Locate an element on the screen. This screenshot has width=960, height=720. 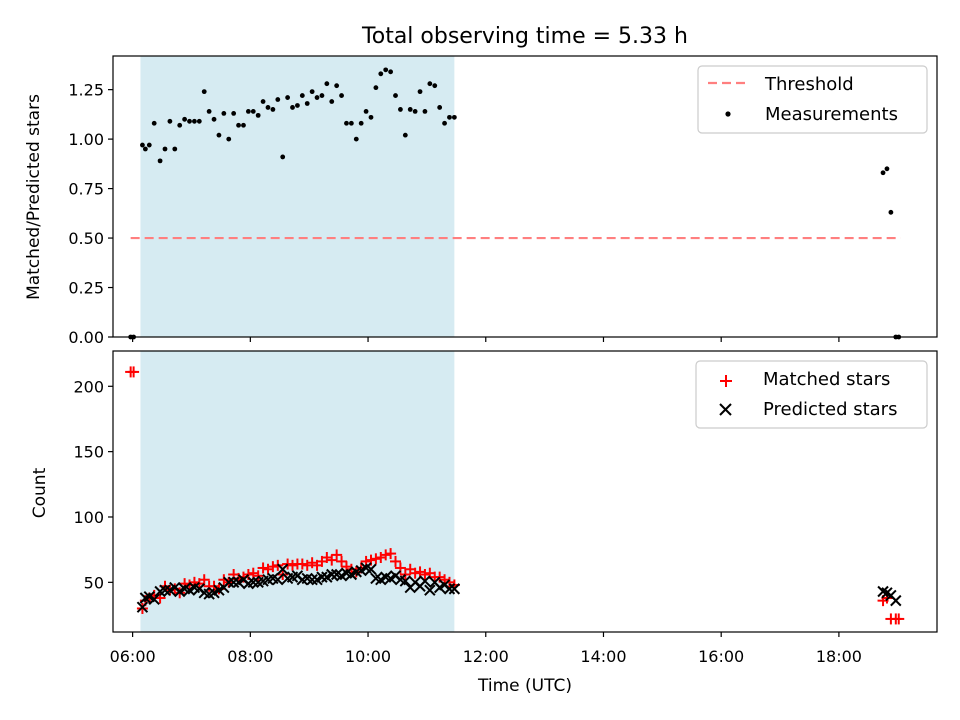
legend-top: Threshold Measurements is located at coordinates (812, 99).